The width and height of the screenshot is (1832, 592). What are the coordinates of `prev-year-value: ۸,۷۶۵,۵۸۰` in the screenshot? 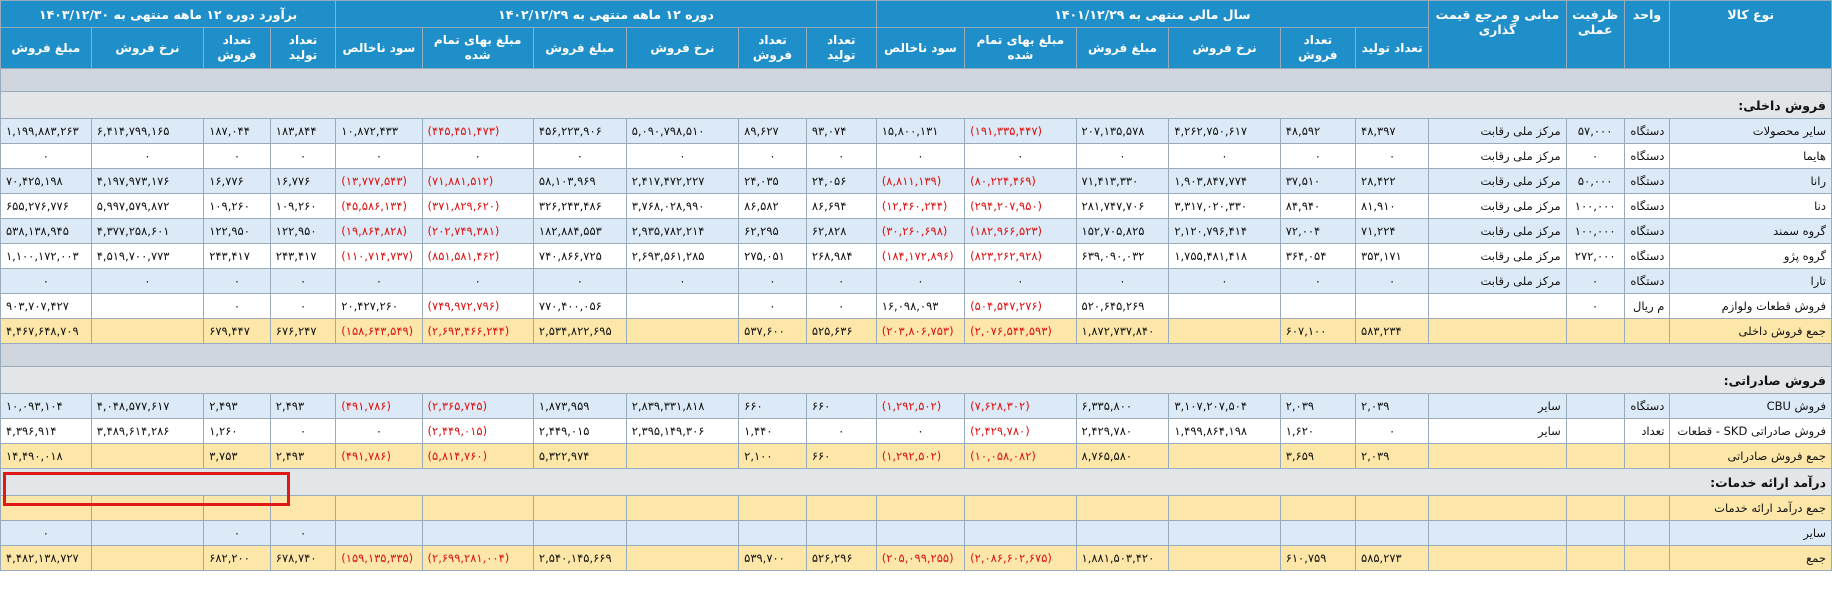 It's located at (1122, 456).